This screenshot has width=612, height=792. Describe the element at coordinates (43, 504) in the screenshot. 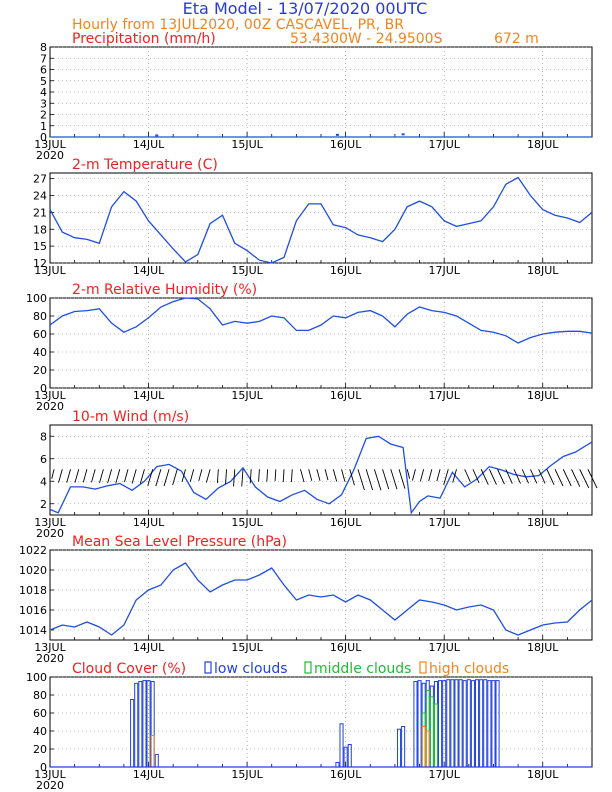

I see `wind-ytick-label: 2` at that location.